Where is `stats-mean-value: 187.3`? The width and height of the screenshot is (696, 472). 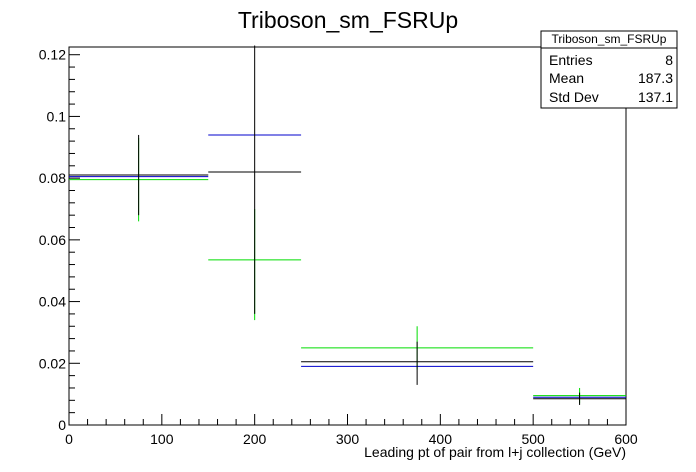 stats-mean-value: 187.3 is located at coordinates (655, 78).